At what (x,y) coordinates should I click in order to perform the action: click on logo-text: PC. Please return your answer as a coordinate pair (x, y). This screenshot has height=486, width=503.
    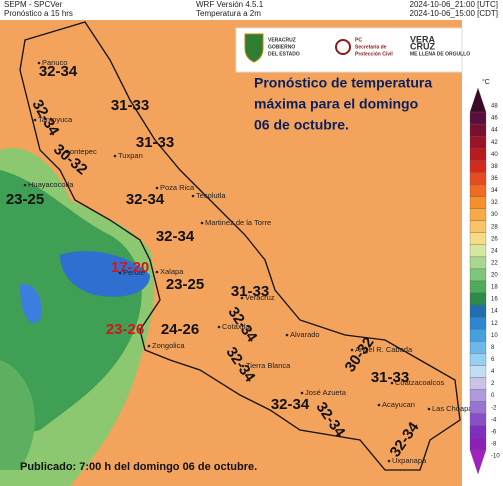
    Looking at the image, I should click on (358, 40).